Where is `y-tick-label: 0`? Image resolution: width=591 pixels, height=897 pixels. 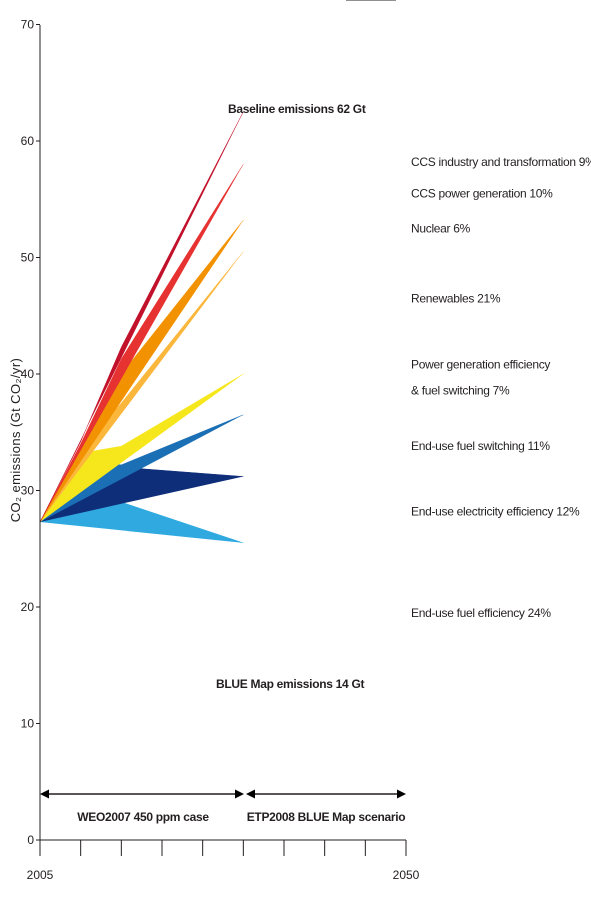 y-tick-label: 0 is located at coordinates (30, 840).